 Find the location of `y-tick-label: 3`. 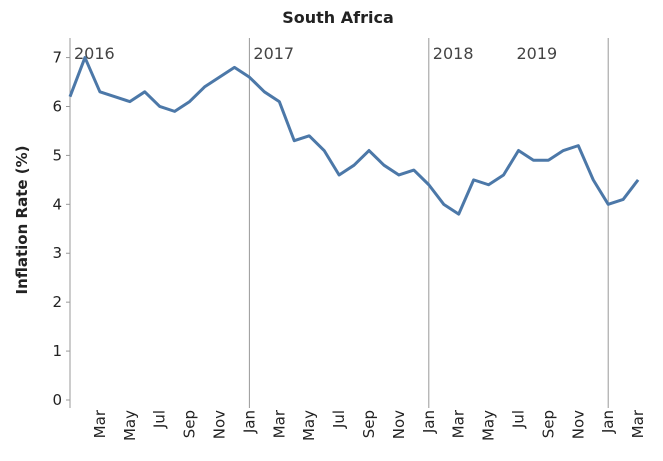

y-tick-label: 3 is located at coordinates (57, 253).